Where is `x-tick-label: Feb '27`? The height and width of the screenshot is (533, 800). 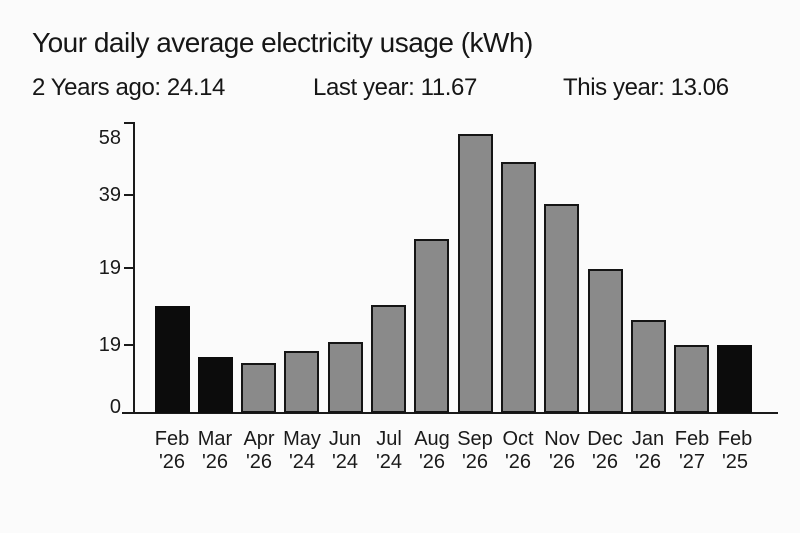
x-tick-label: Feb '27 is located at coordinates (692, 451).